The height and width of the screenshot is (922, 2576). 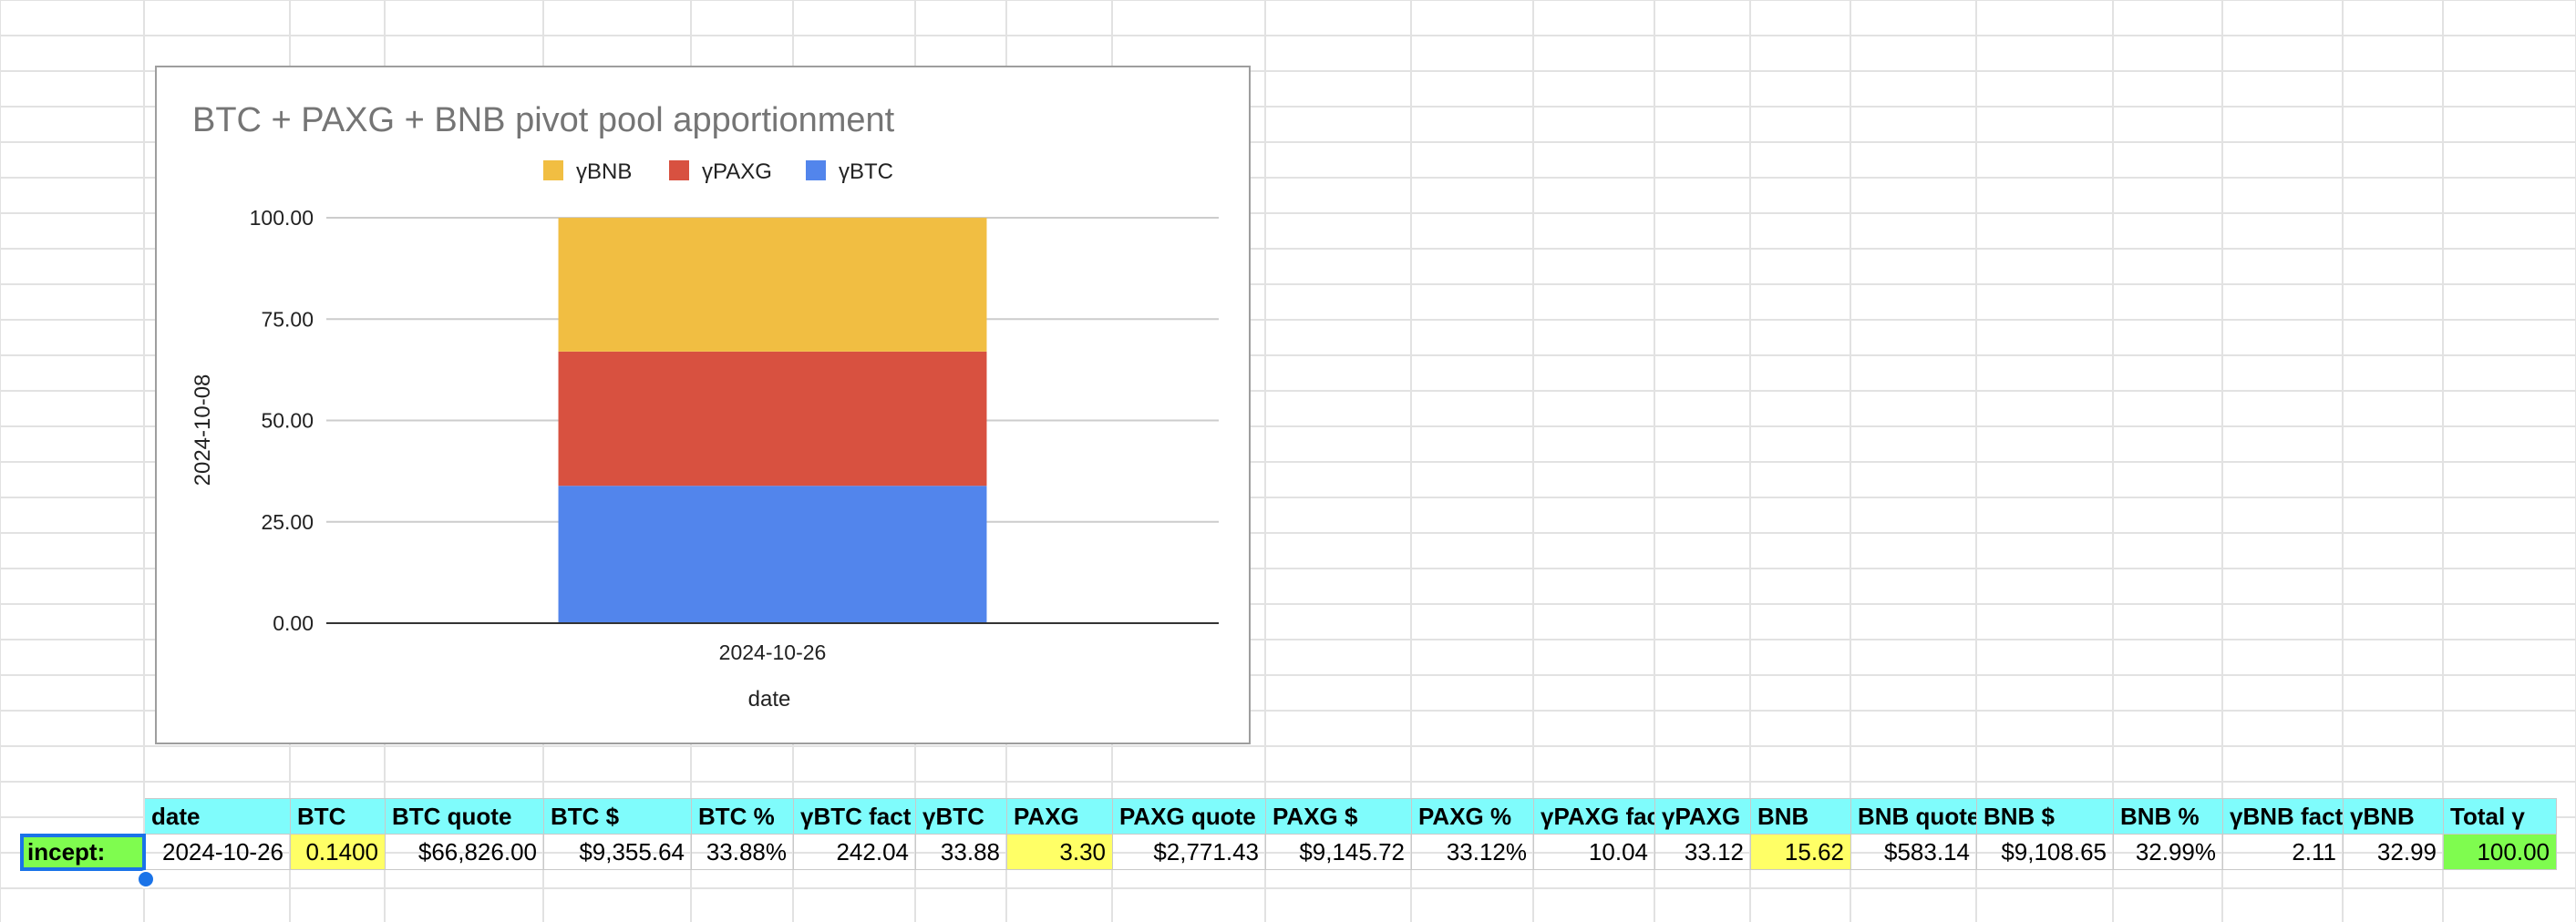 What do you see at coordinates (617, 816) in the screenshot?
I see `column-header: BTC $` at bounding box center [617, 816].